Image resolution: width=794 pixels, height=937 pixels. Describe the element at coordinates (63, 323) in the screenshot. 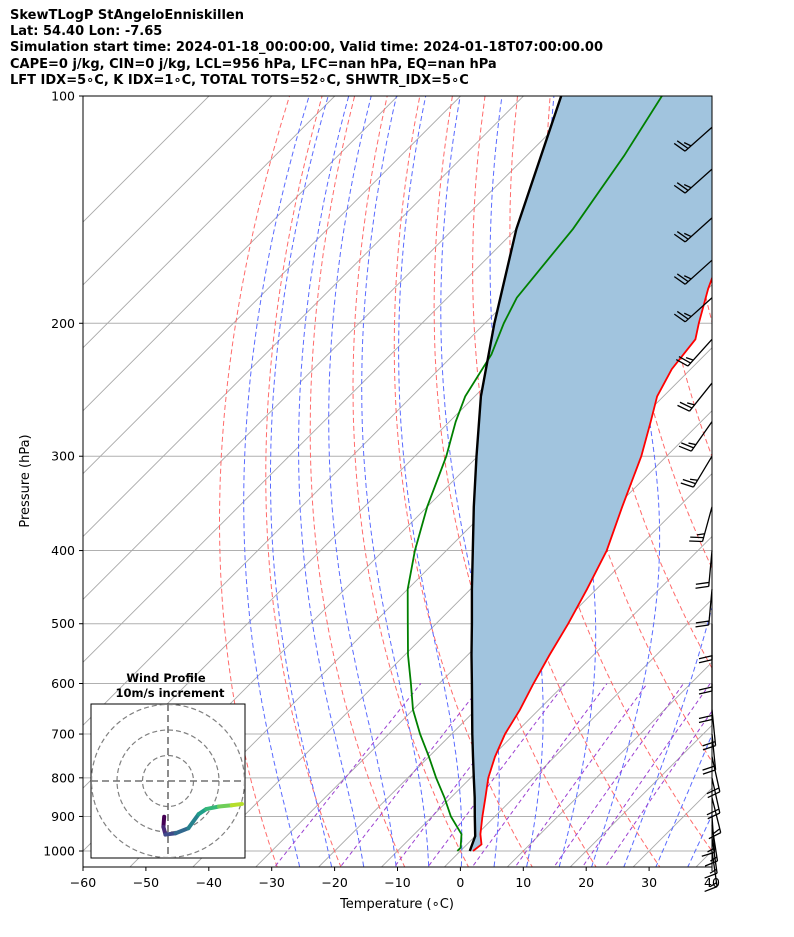

I see `y-tick-label: 200` at that location.